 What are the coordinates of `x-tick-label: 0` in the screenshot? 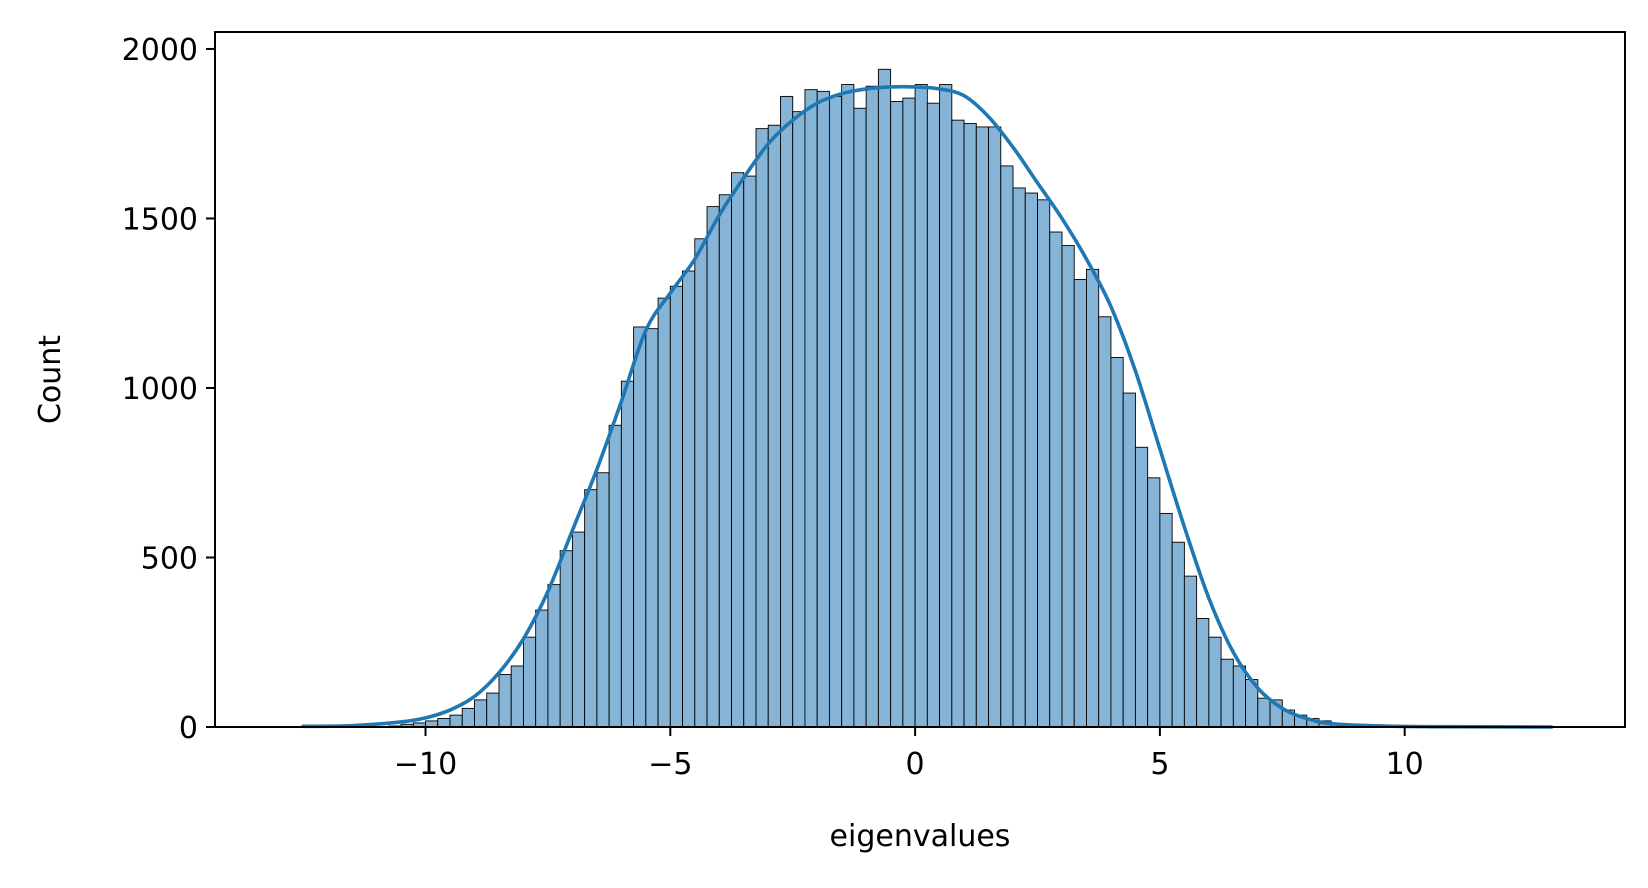 It's located at (915, 764).